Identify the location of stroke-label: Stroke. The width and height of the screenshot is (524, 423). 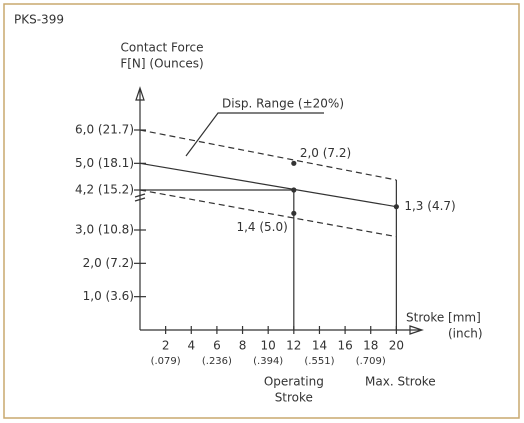
(294, 398).